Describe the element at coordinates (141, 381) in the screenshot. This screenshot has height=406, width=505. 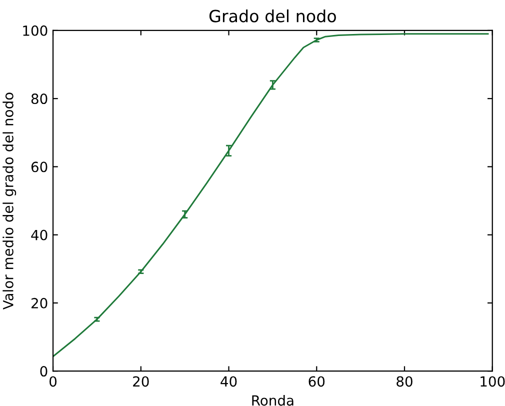
I see `x-tick-label: 20` at that location.